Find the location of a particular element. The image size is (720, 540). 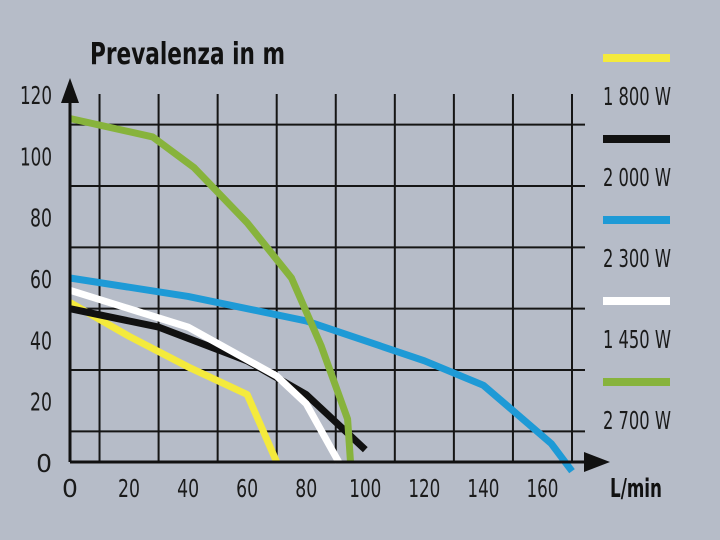

y-tick-label: 20 is located at coordinates (41, 402).